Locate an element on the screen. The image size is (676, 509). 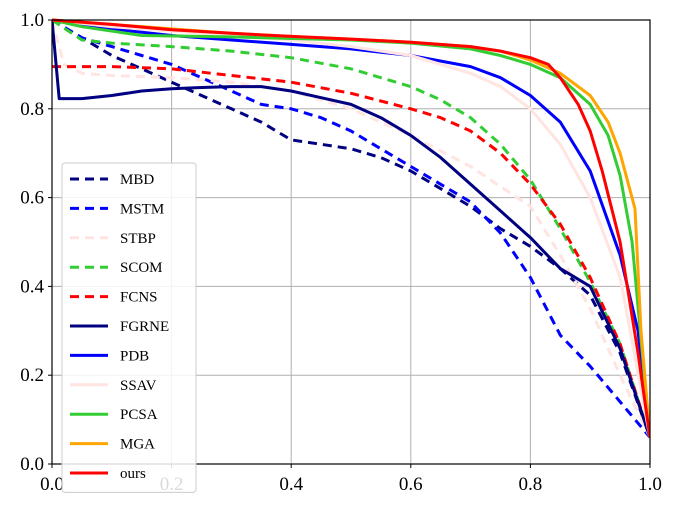
legend-box is located at coordinates (129, 327).